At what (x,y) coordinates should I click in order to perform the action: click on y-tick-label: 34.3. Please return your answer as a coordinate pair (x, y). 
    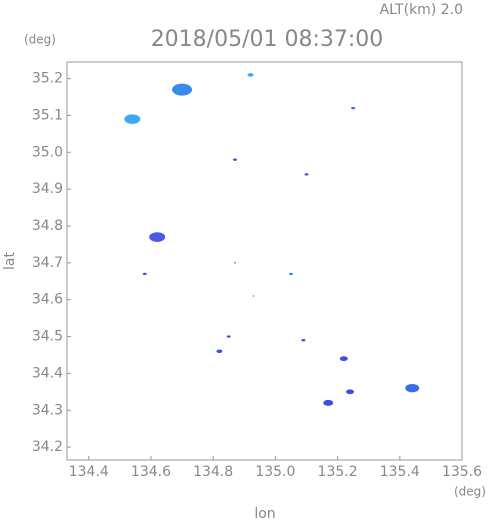
    Looking at the image, I should click on (47, 410).